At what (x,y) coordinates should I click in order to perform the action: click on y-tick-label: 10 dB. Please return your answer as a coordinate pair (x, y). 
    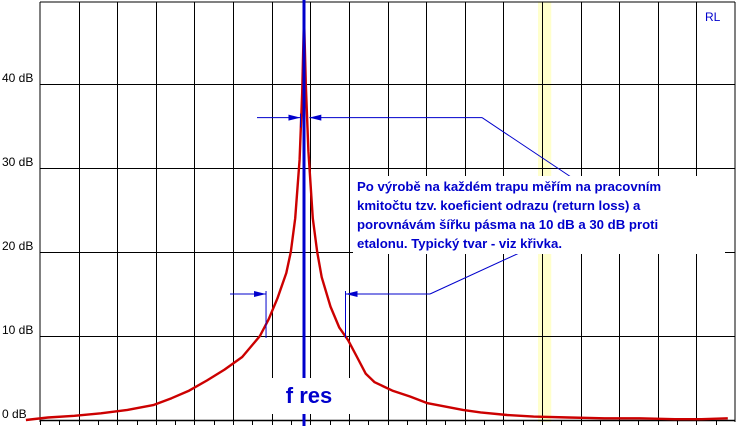
    Looking at the image, I should click on (17, 330).